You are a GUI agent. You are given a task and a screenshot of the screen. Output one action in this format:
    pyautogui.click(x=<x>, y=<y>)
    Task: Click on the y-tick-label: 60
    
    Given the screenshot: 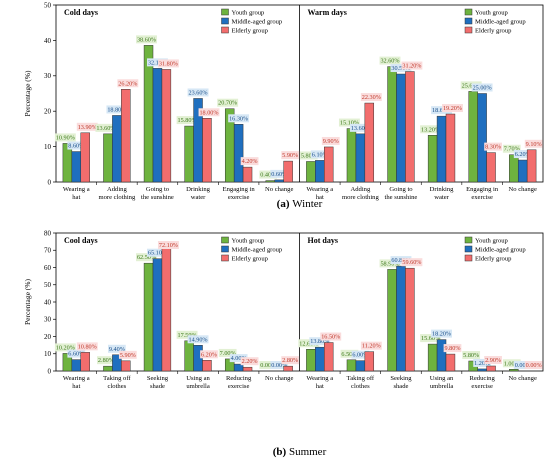 What is the action you would take?
    pyautogui.click(x=48, y=268)
    